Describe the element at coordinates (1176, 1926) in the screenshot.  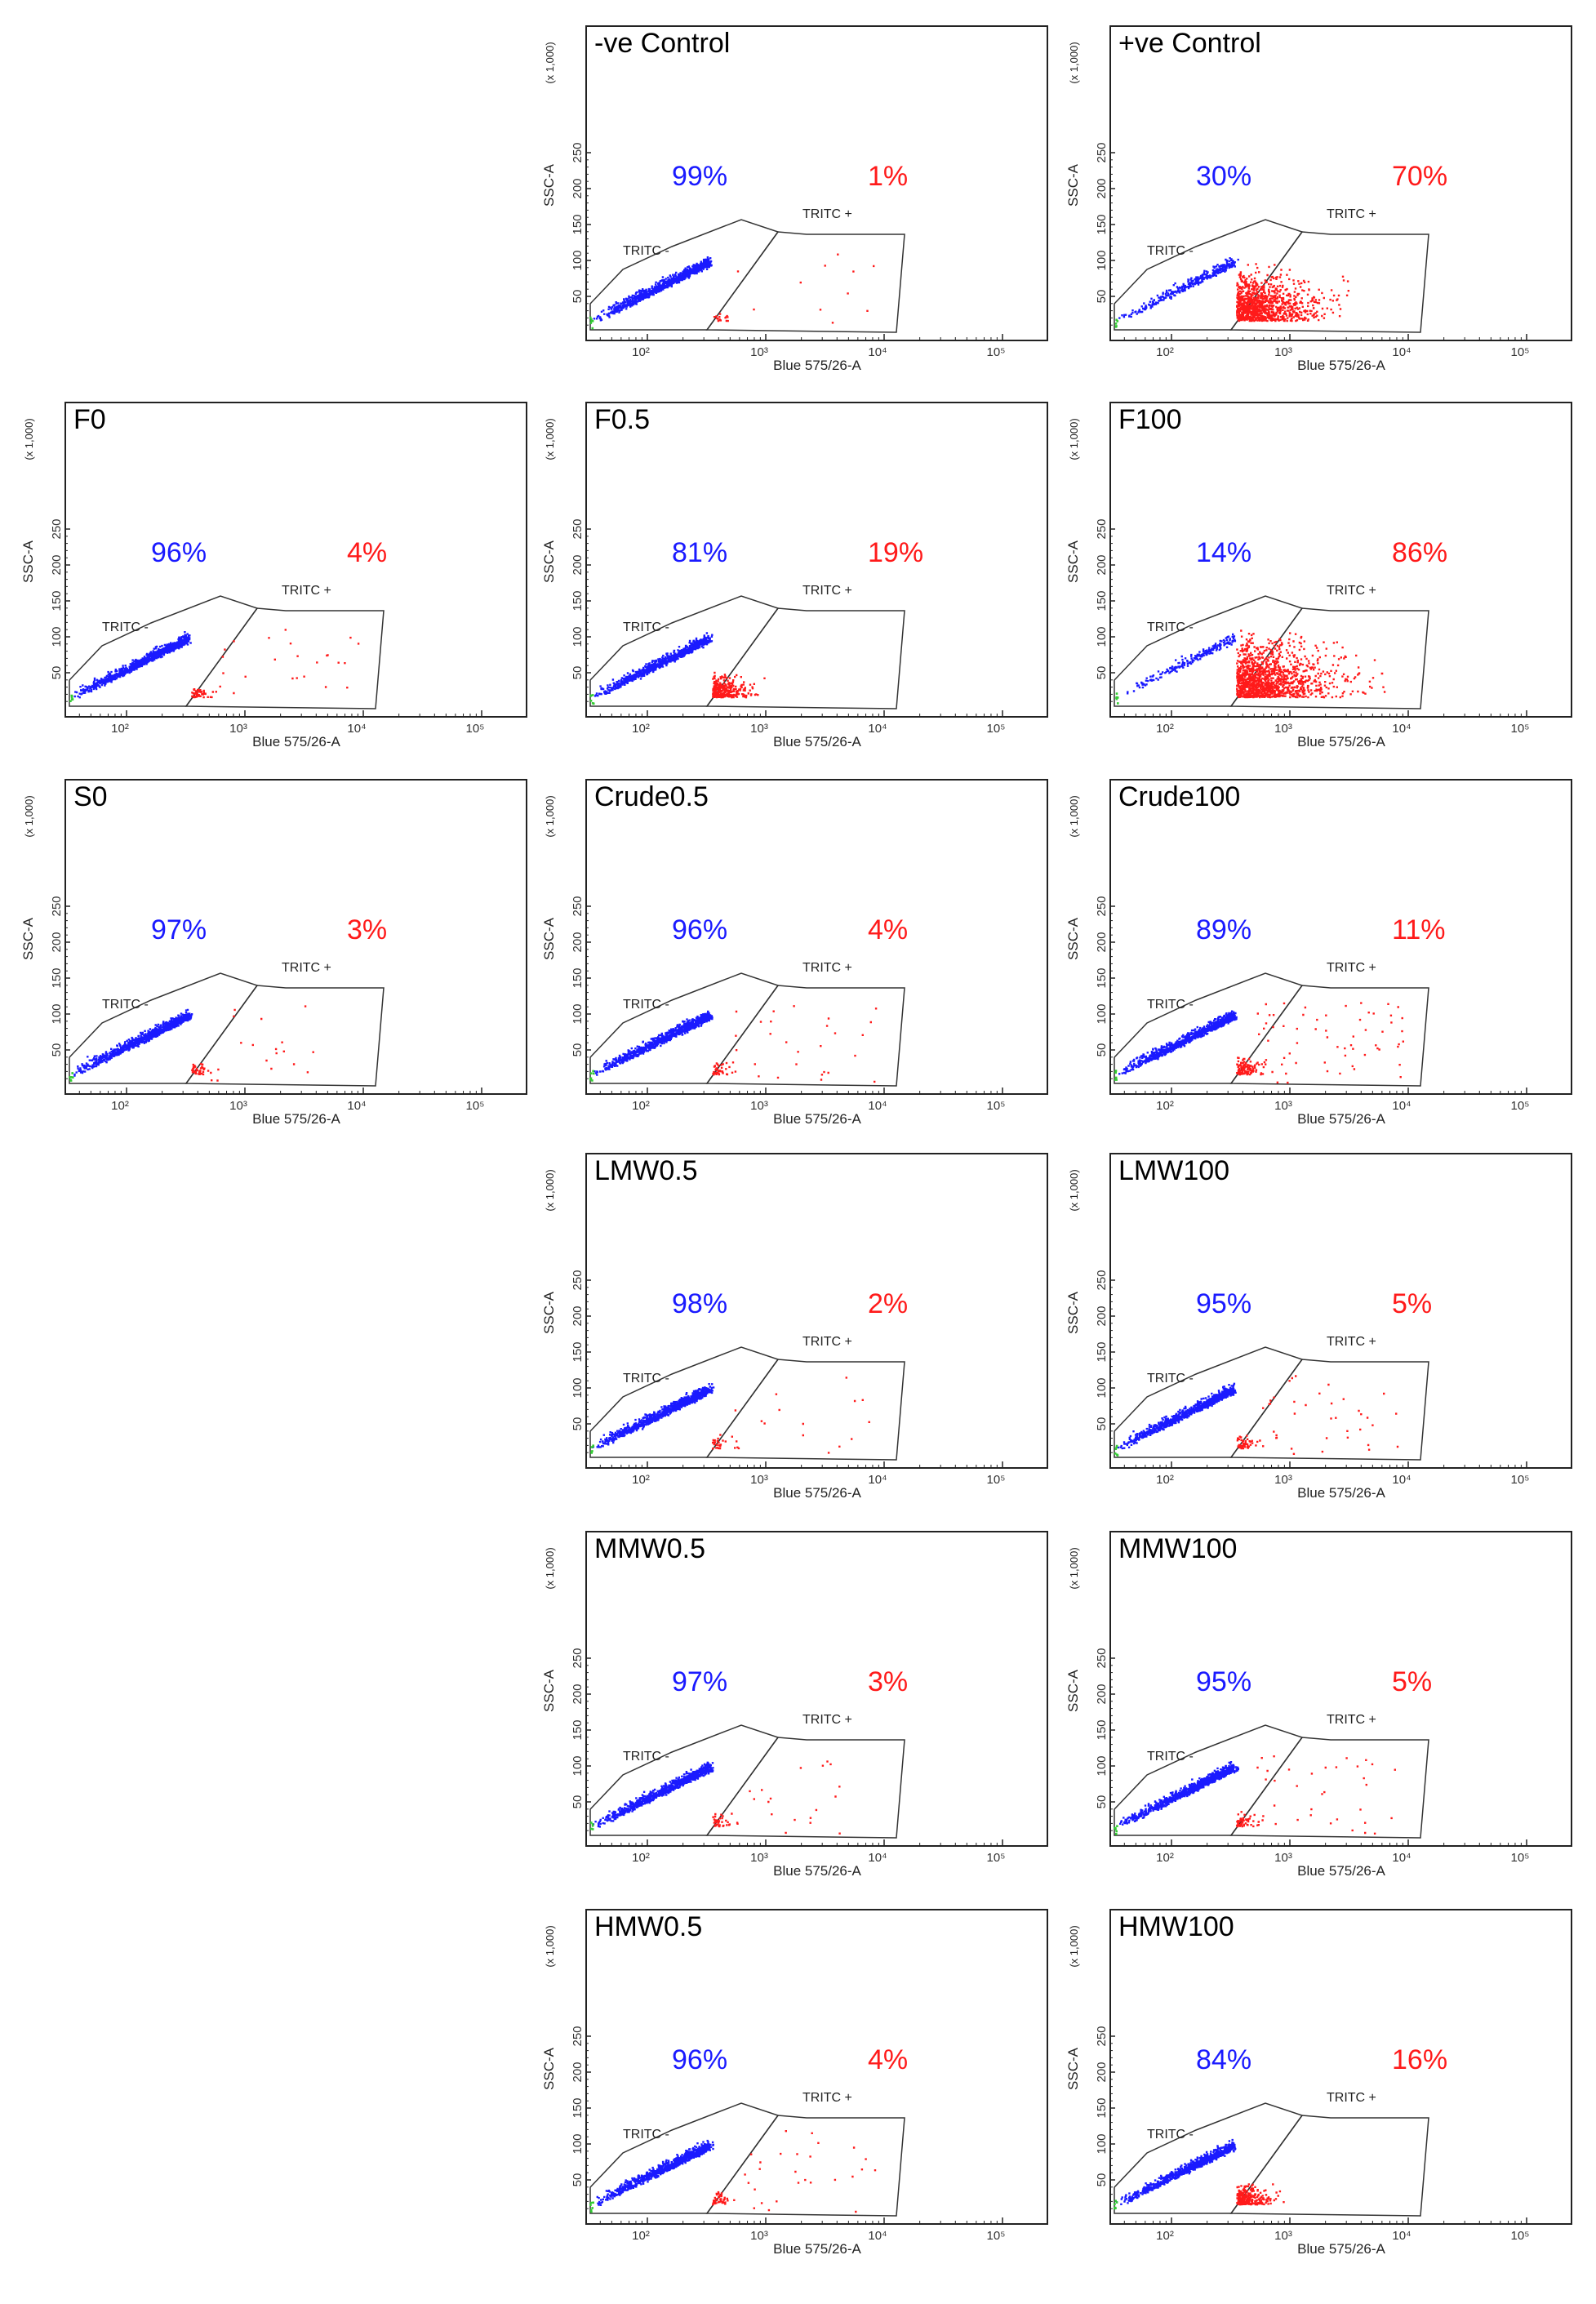
I see `panel-title: HMW100` at that location.